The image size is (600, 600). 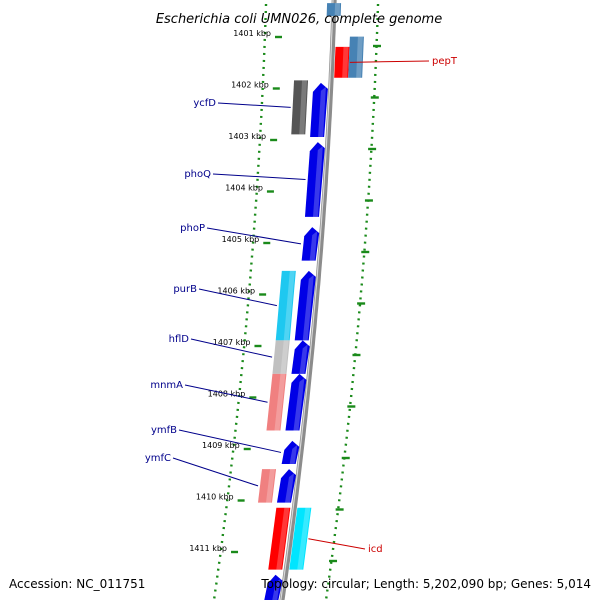 I want to click on outer-track-ring, so click(x=240, y=300).